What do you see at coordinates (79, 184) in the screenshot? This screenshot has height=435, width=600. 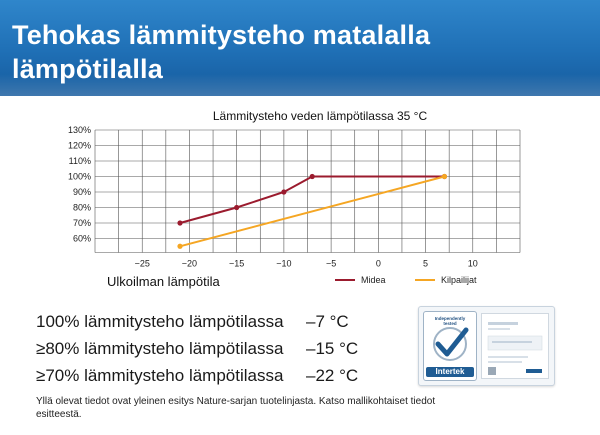 I see `y-axis-ticks: 60% 70% 80% 90% 100% 110% 120% 130%` at bounding box center [79, 184].